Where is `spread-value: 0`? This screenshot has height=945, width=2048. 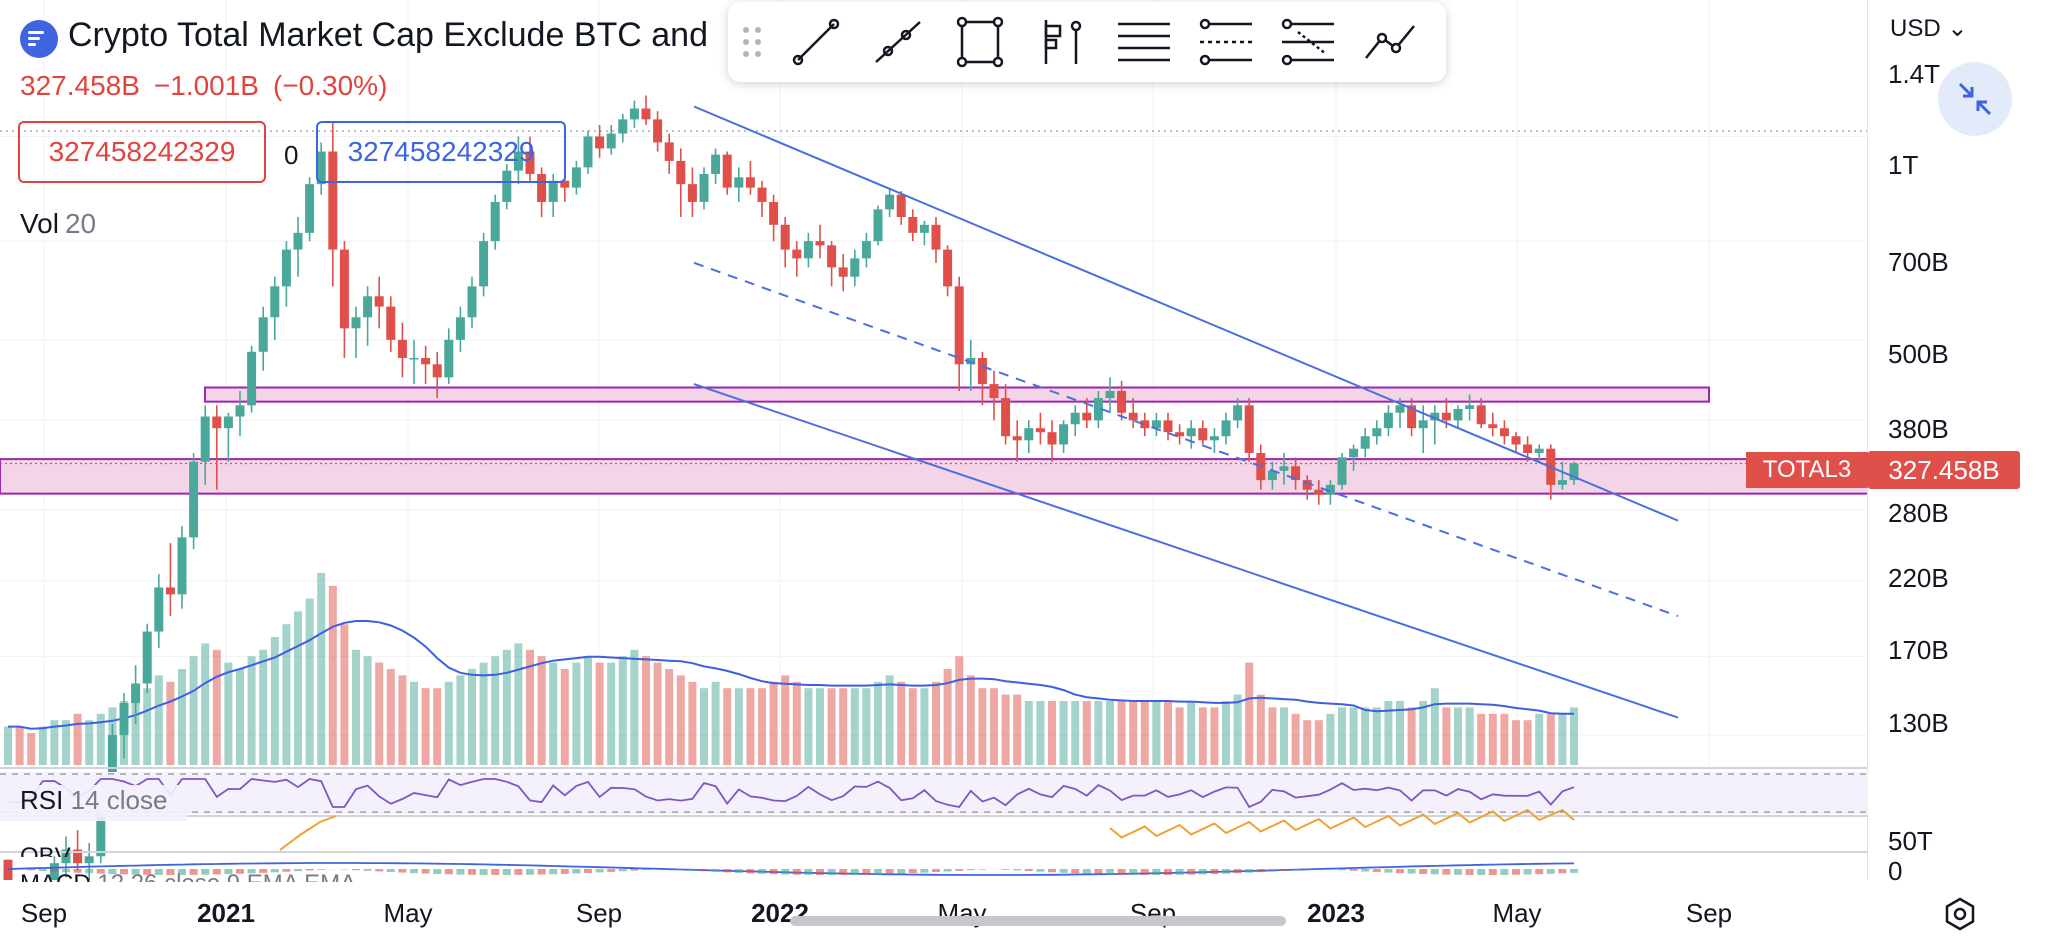
spread-value: 0 is located at coordinates (291, 155).